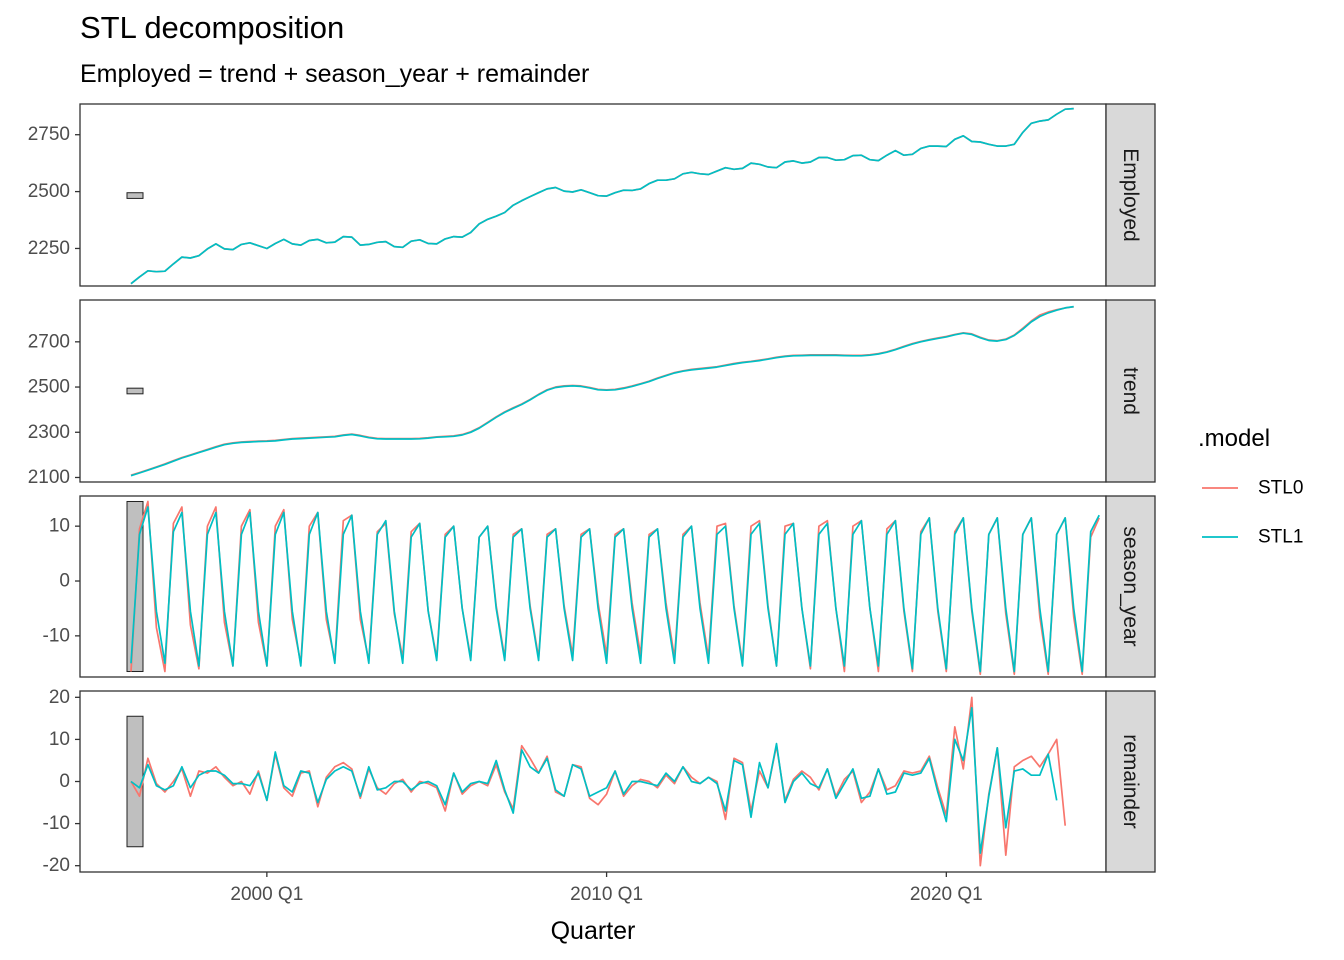 Image resolution: width=1344 pixels, height=960 pixels. Describe the element at coordinates (1234, 438) in the screenshot. I see `legend-title: .model` at that location.